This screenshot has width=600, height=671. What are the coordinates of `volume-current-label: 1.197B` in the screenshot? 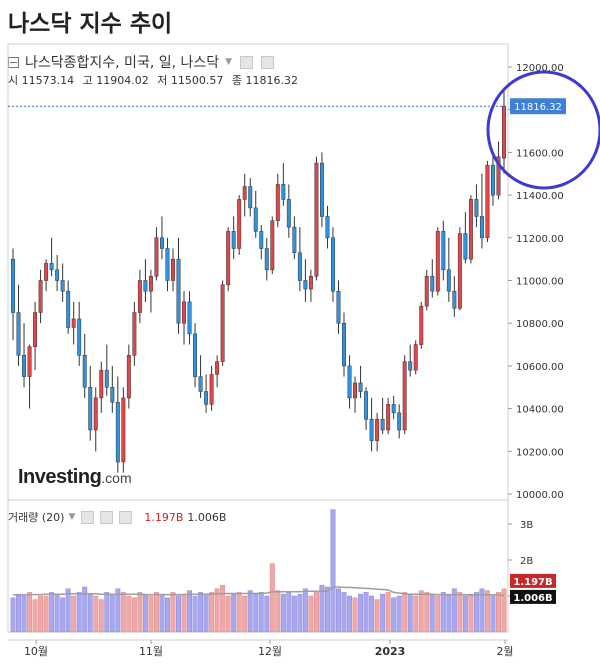 It's located at (532, 582).